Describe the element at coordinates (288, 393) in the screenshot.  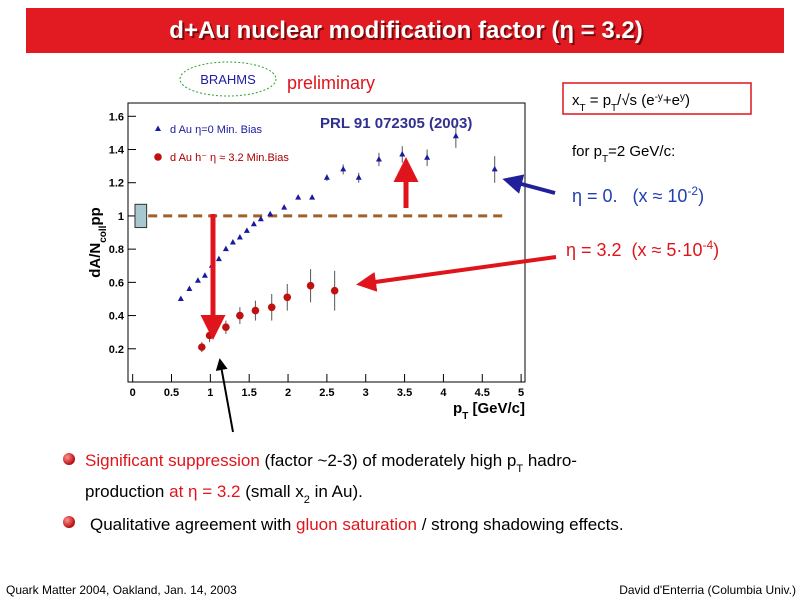
I see `x-tick-label: 2` at that location.